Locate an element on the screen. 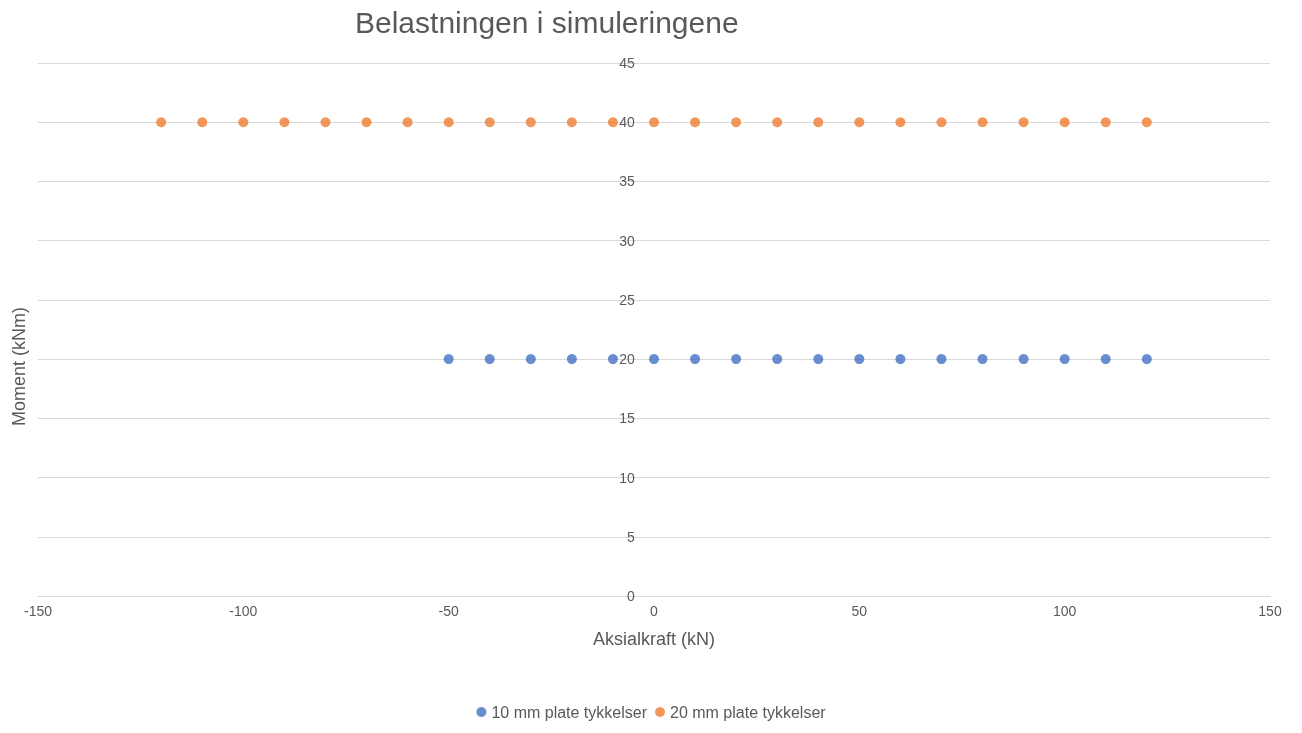 Image resolution: width=1302 pixels, height=733 pixels. chart-title: Belastningen i simuleringene is located at coordinates (547, 22).